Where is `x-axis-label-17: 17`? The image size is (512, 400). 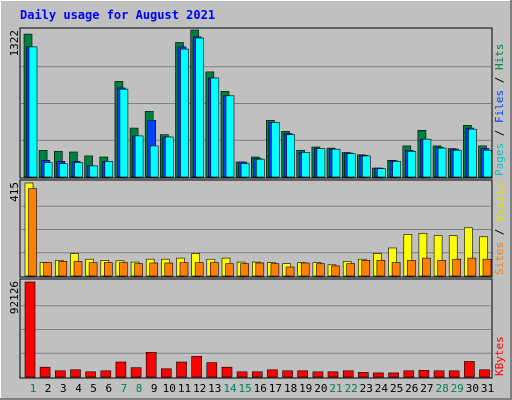
x-axis-label-17: 17 is located at coordinates (275, 388).